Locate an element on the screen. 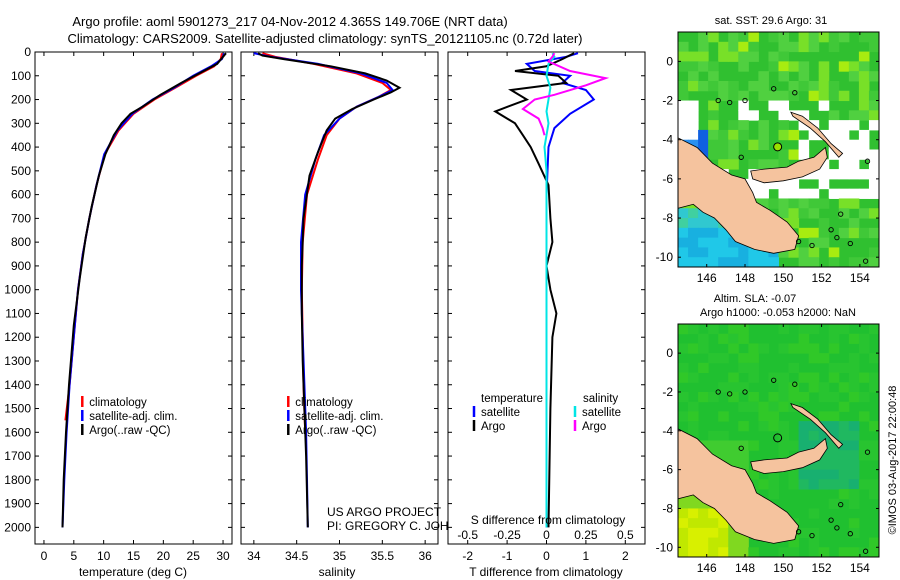 The image size is (900, 580). sla-map-title-line2: Argo h1000: -0.053 h2000: NaN is located at coordinates (778, 313).